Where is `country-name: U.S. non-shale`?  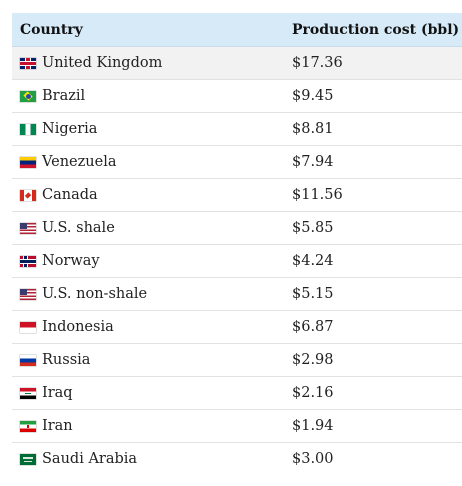
country-name: U.S. non-shale is located at coordinates (95, 294).